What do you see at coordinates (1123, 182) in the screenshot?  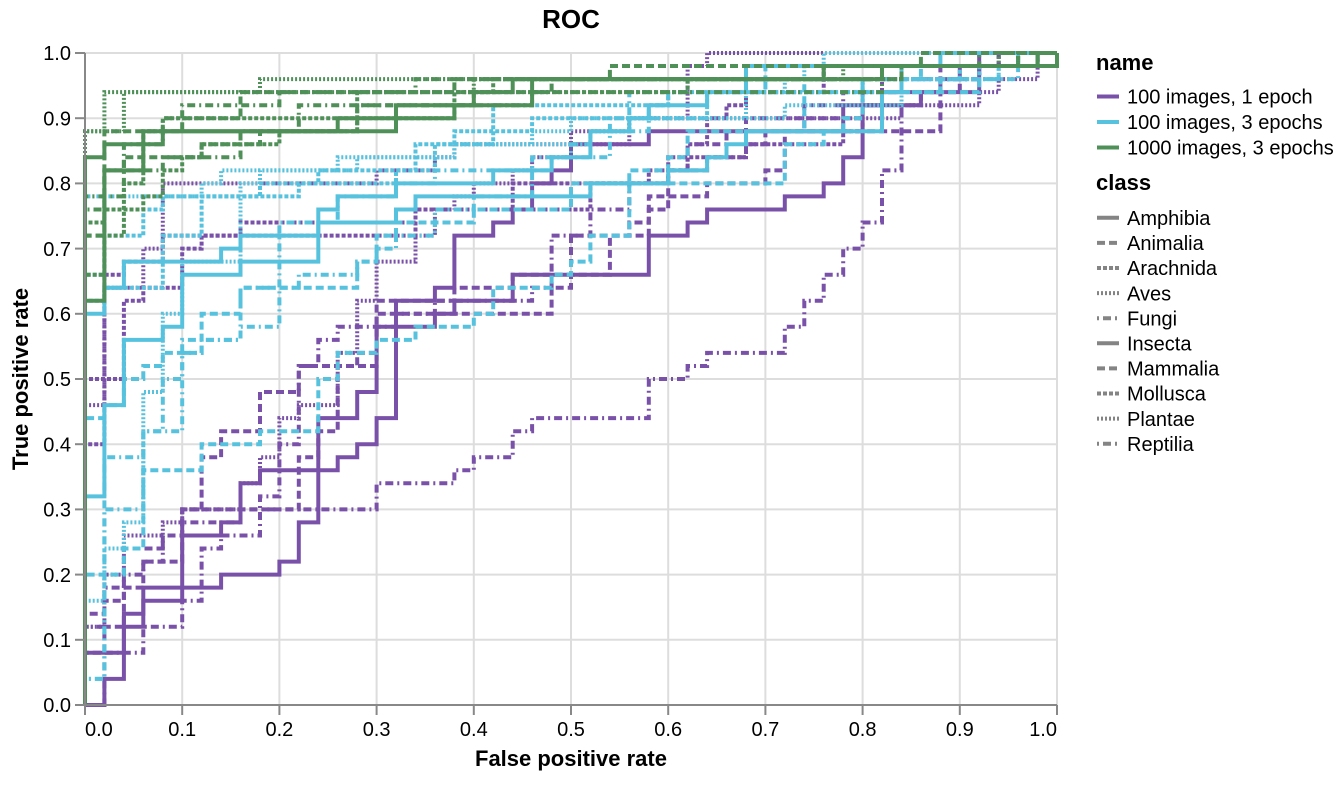 I see `svg-text: class` at bounding box center [1123, 182].